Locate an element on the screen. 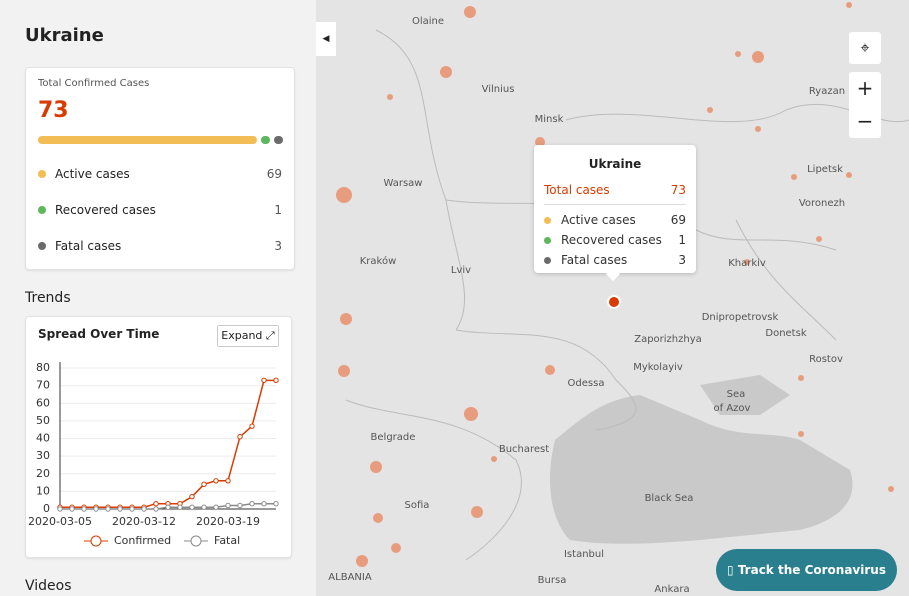 Image resolution: width=909 pixels, height=596 pixels. y-tick-label: 80 is located at coordinates (43, 367).